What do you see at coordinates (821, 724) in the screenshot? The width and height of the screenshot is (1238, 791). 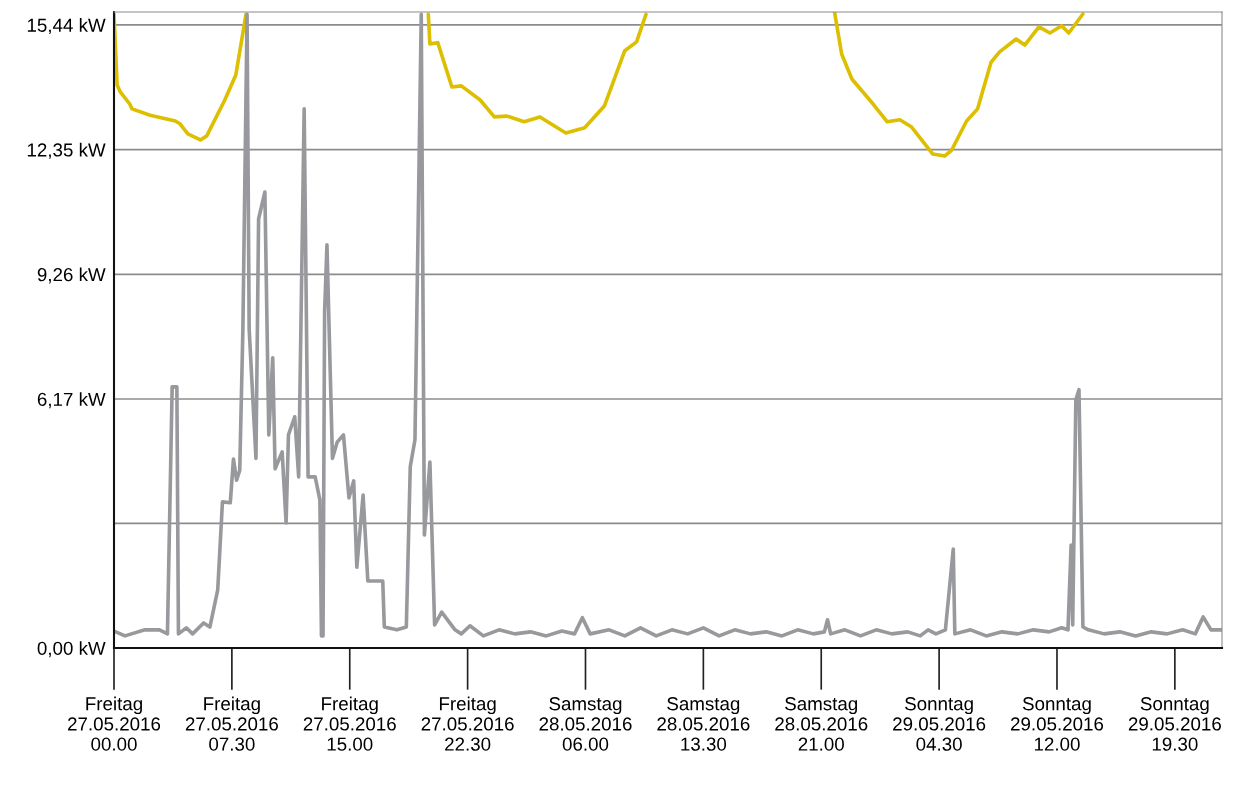 I see `x-tick-label: Samstag 28.05.2016 21.00` at bounding box center [821, 724].